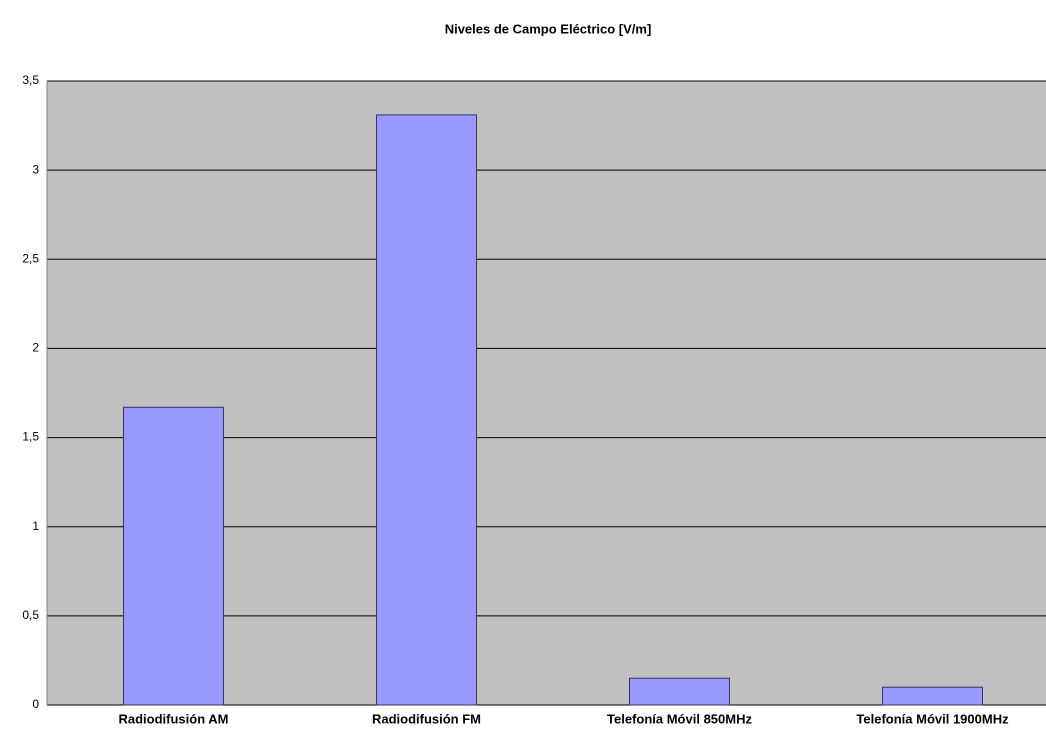 Image resolution: width=1046 pixels, height=731 pixels. Describe the element at coordinates (30, 437) in the screenshot. I see `y-tick-label: 1,5` at that location.